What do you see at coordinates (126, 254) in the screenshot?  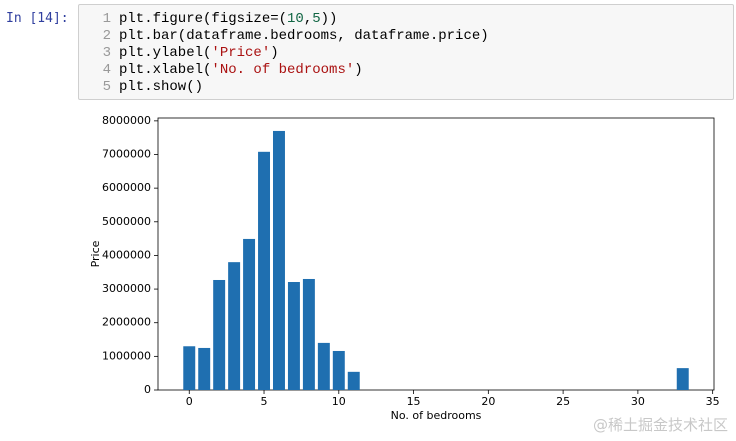 I see `y-tick-label: 4000000` at bounding box center [126, 254].